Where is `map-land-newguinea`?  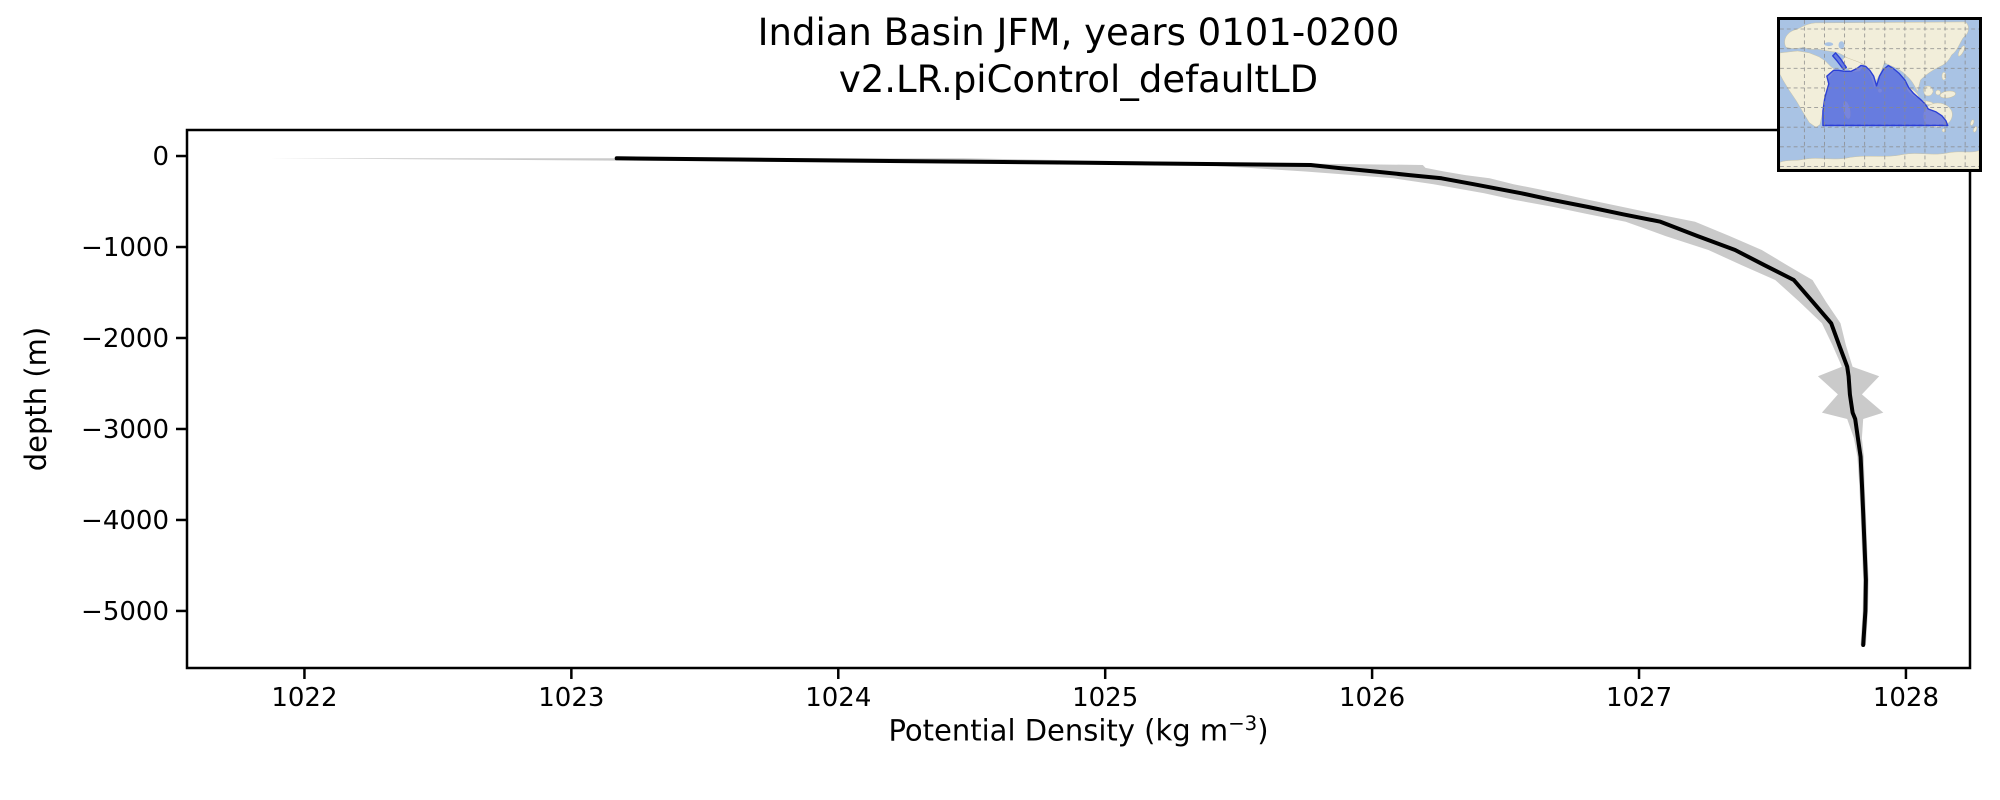 map-land-newguinea is located at coordinates (1947, 94).